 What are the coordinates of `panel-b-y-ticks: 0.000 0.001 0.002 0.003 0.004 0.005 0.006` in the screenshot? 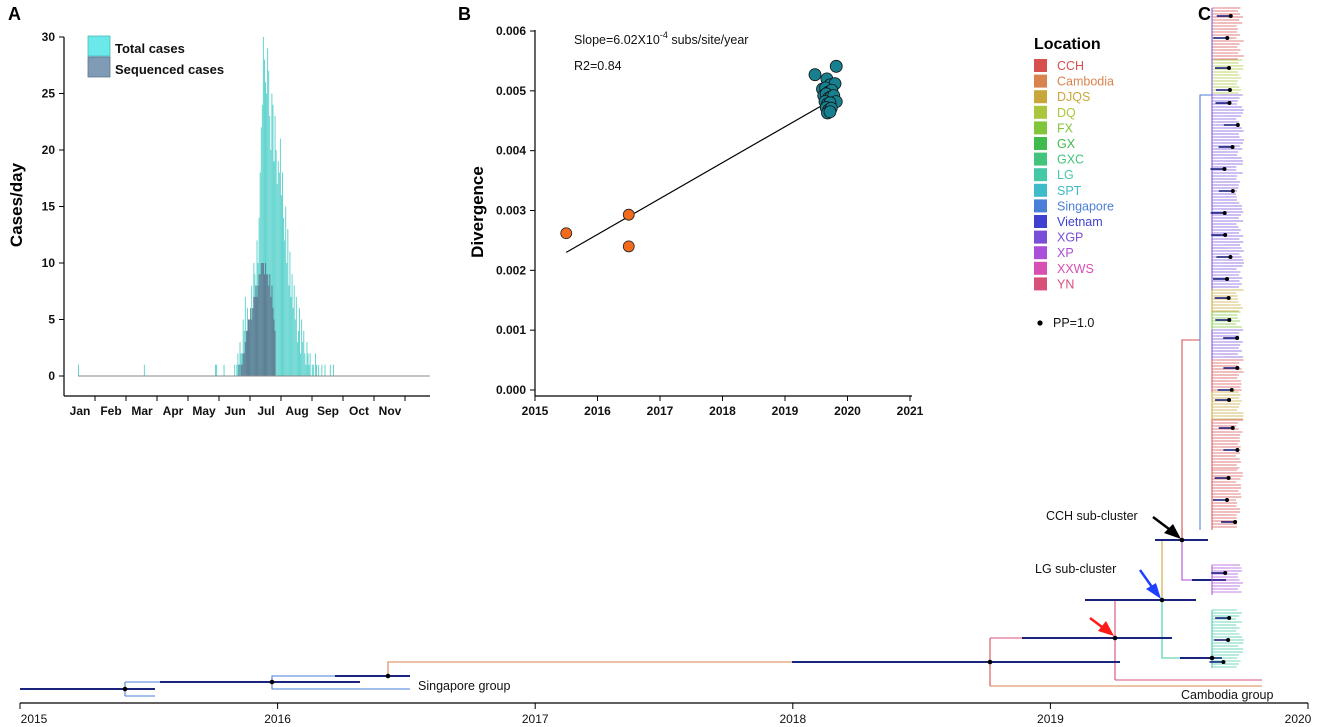 It's located at (515, 210).